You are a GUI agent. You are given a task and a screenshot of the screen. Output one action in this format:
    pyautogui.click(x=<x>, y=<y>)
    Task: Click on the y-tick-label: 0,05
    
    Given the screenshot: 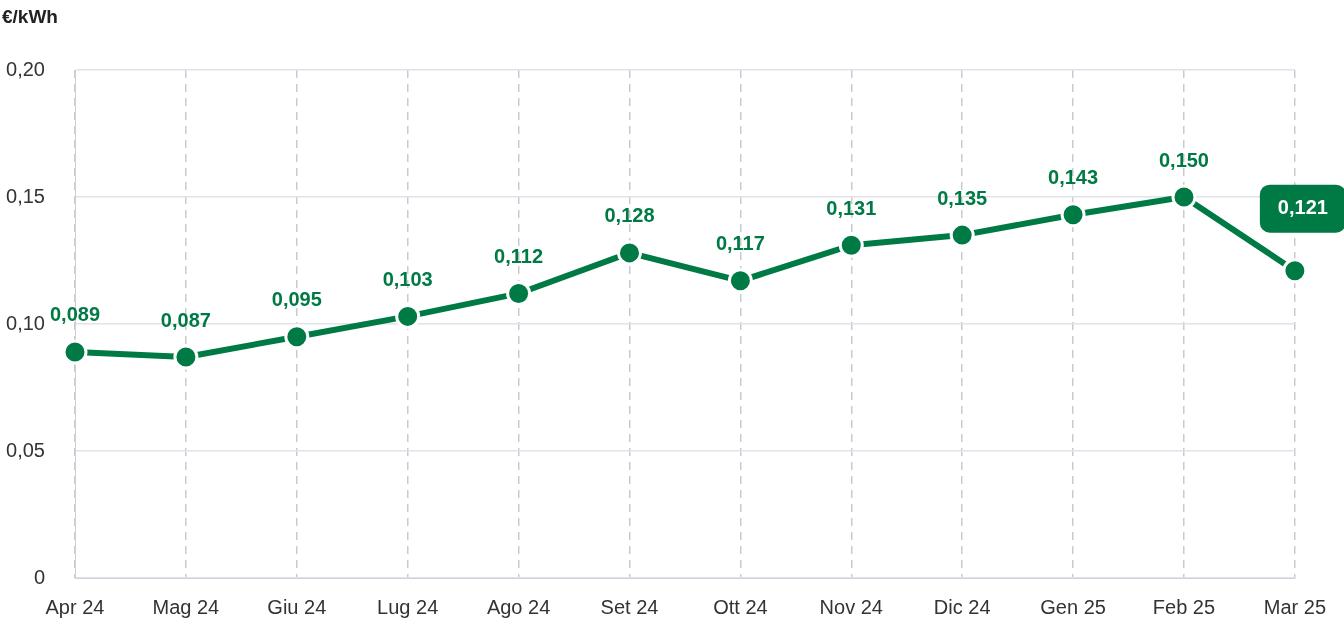 What is the action you would take?
    pyautogui.click(x=25, y=449)
    